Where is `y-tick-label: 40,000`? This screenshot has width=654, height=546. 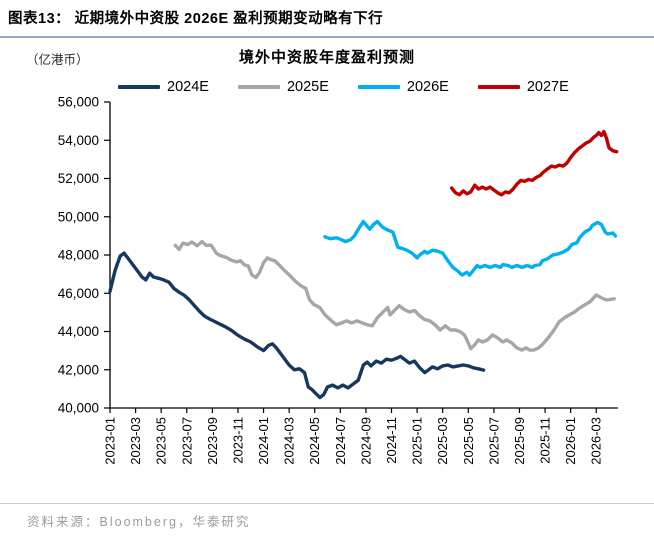 y-tick-label: 40,000 is located at coordinates (78, 408).